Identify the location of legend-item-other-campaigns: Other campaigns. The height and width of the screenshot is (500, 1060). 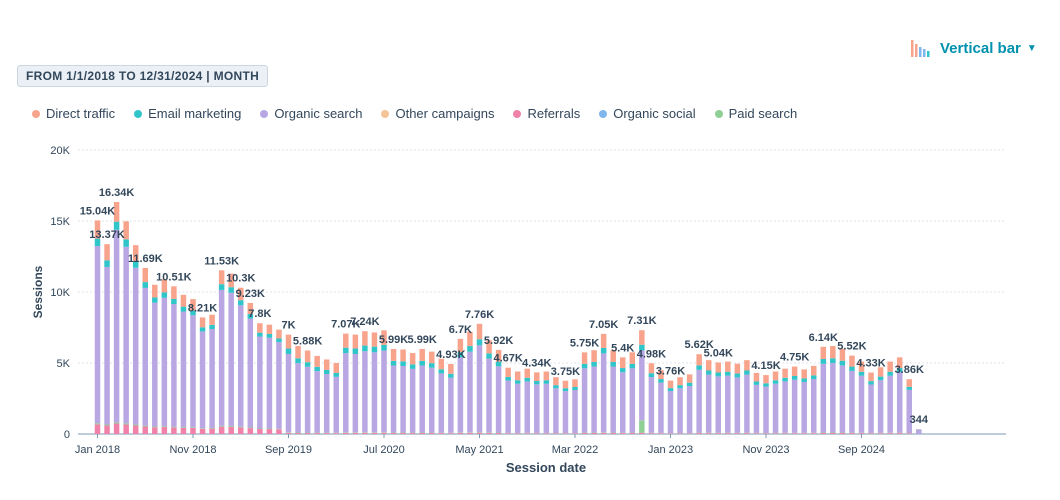
(437, 113).